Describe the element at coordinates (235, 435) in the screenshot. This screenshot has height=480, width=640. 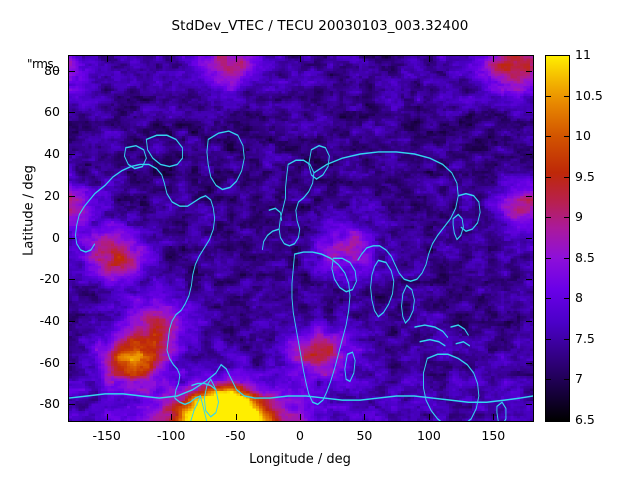
I see `x-tick-label: -50` at that location.